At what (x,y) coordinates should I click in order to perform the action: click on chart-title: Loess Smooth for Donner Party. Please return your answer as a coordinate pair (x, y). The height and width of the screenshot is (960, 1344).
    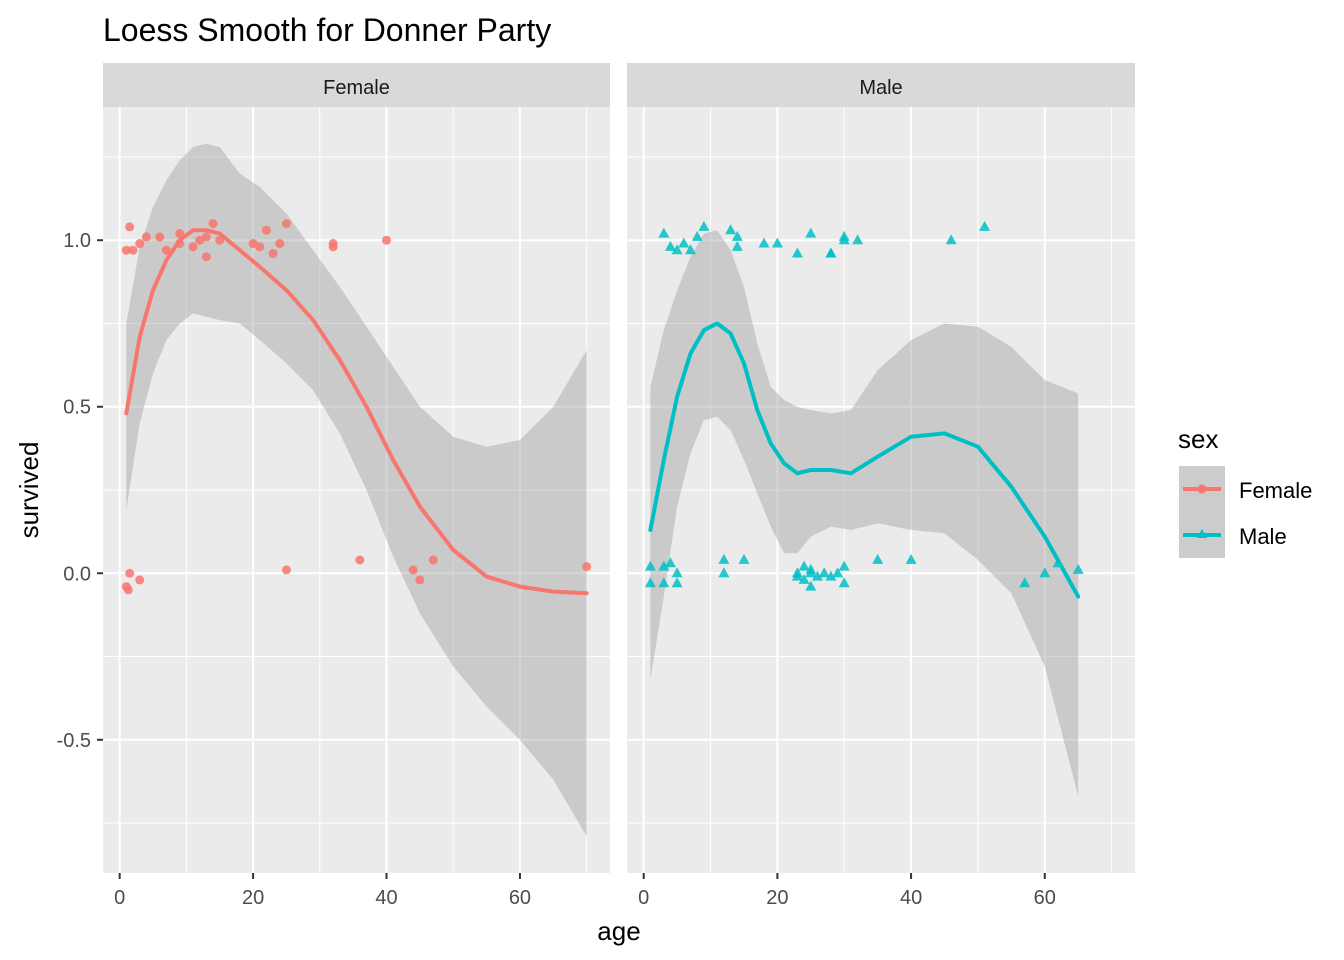
    Looking at the image, I should click on (327, 30).